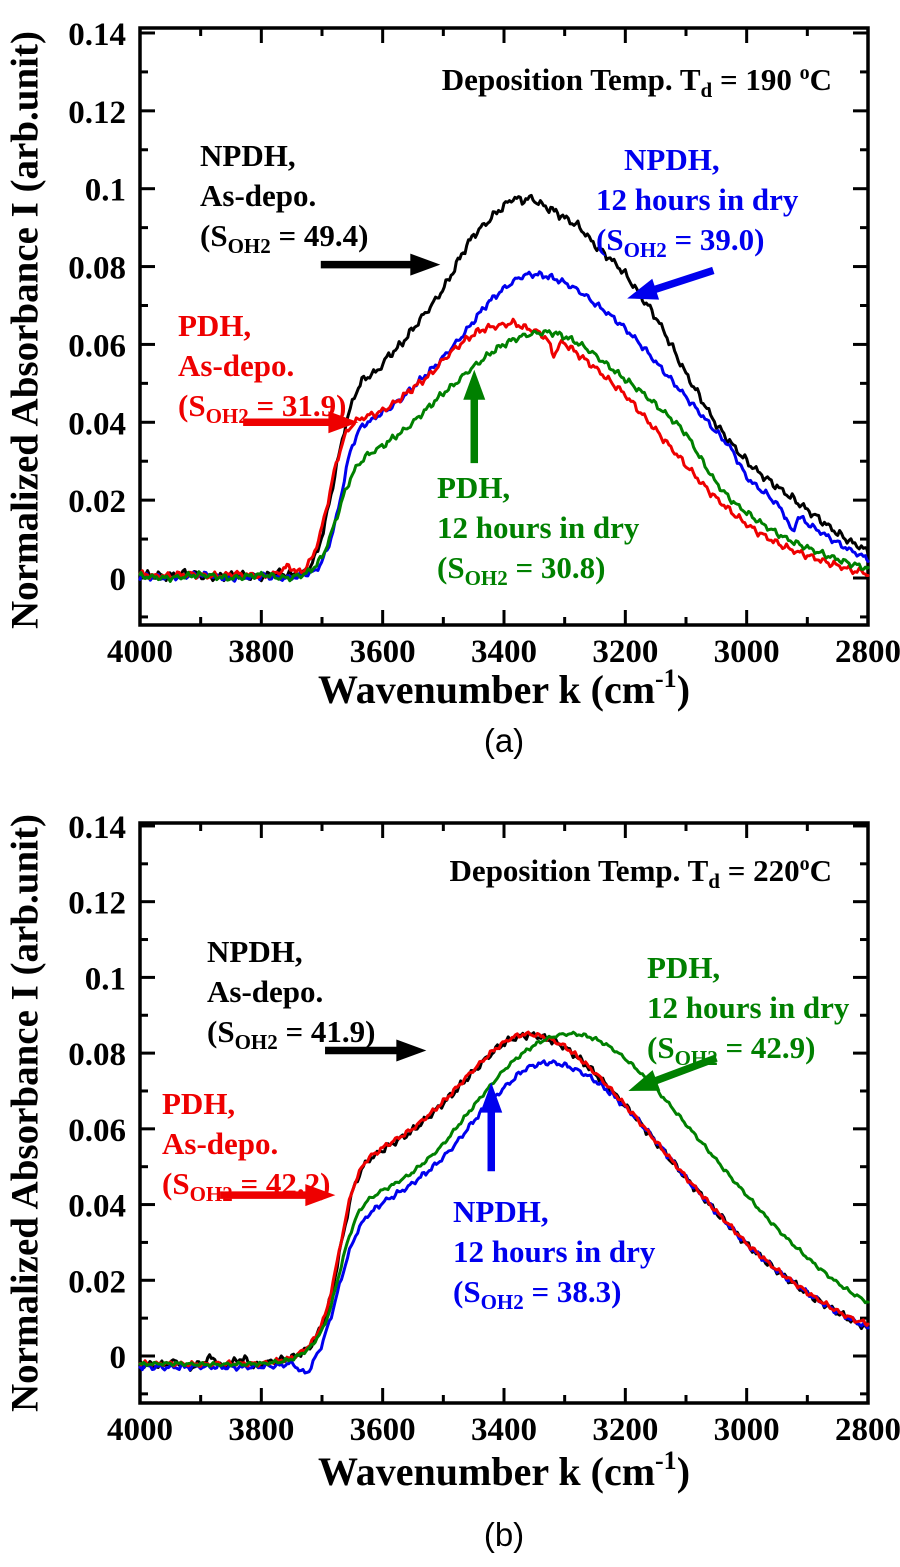 The image size is (900, 1567). Describe the element at coordinates (804, 73) in the screenshot. I see `panel-title-a-sup: o` at that location.